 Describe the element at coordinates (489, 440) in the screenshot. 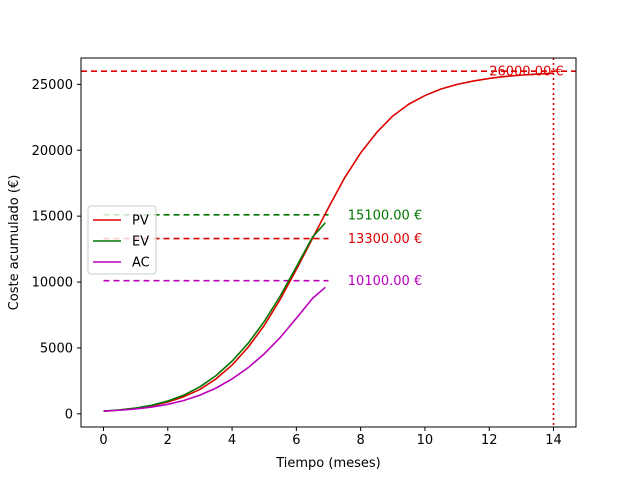

I see `x-tick-label: 12` at that location.